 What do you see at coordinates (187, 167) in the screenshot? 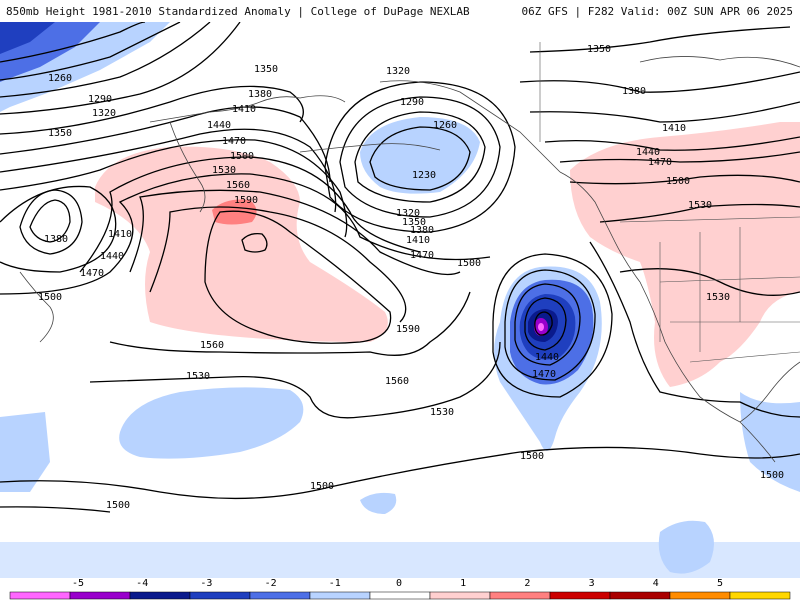
I see `coastline-kamchatka` at bounding box center [187, 167].